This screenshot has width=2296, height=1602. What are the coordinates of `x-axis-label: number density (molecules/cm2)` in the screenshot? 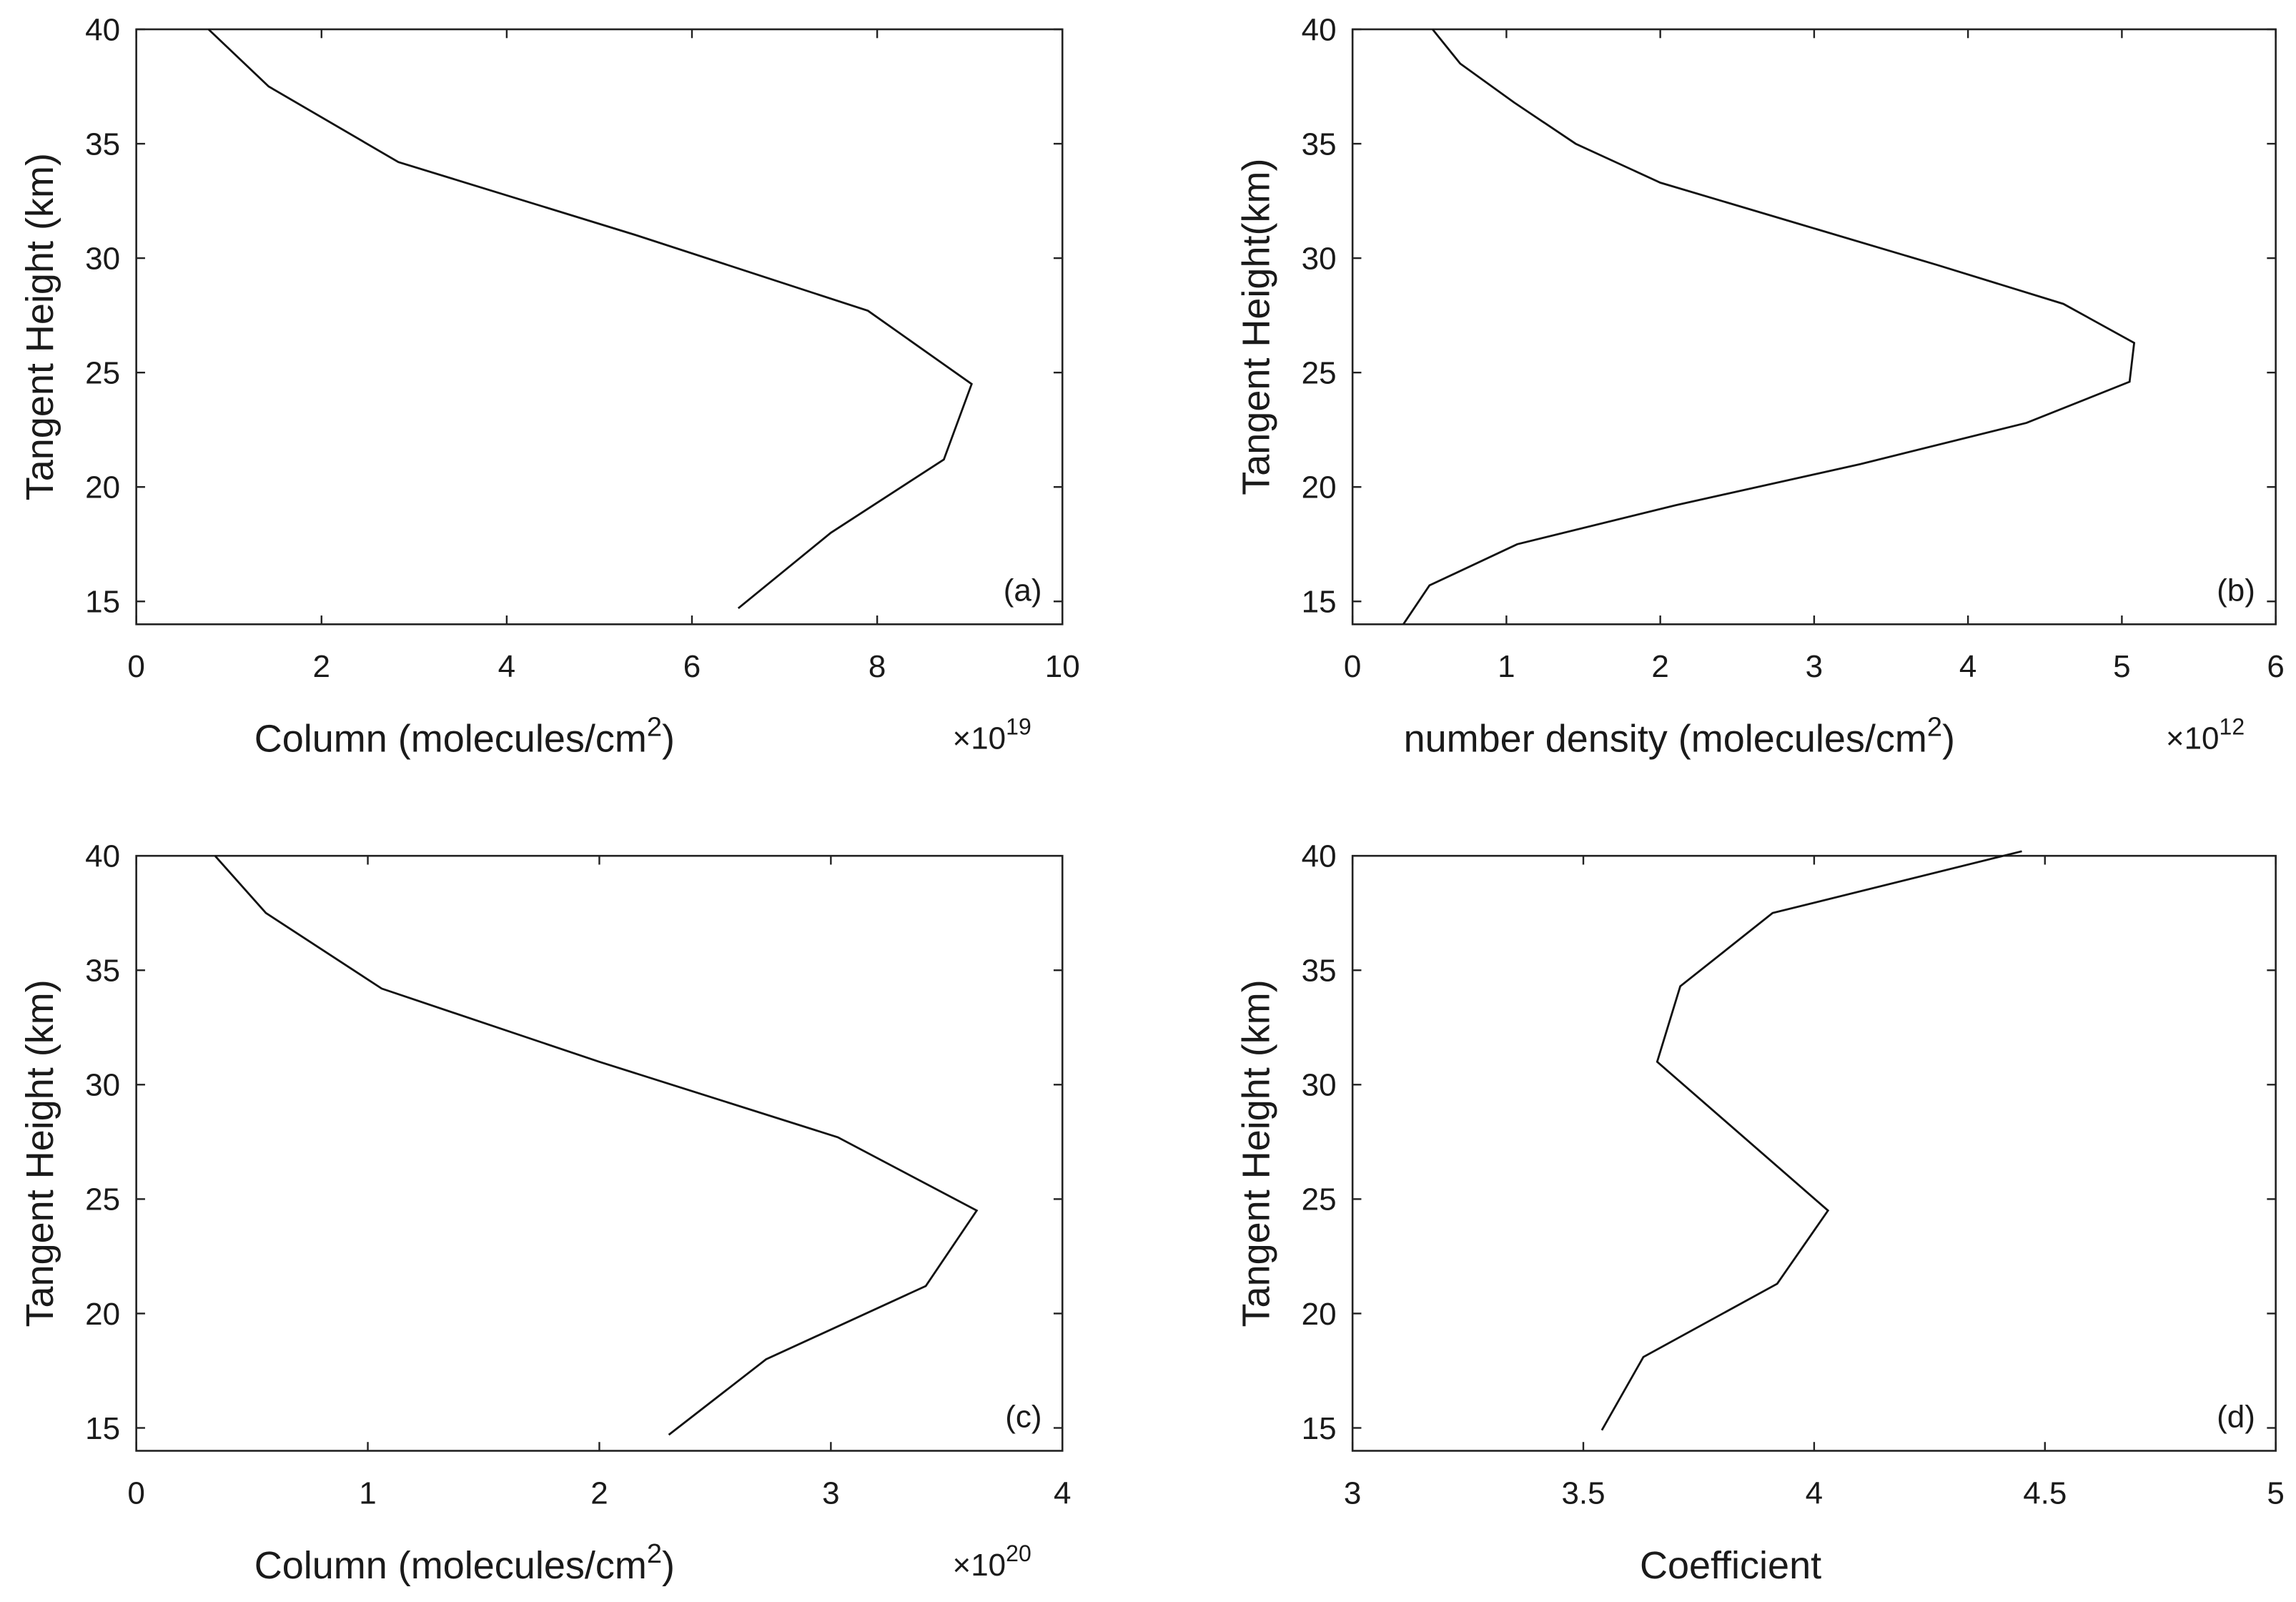 It's located at (1679, 737).